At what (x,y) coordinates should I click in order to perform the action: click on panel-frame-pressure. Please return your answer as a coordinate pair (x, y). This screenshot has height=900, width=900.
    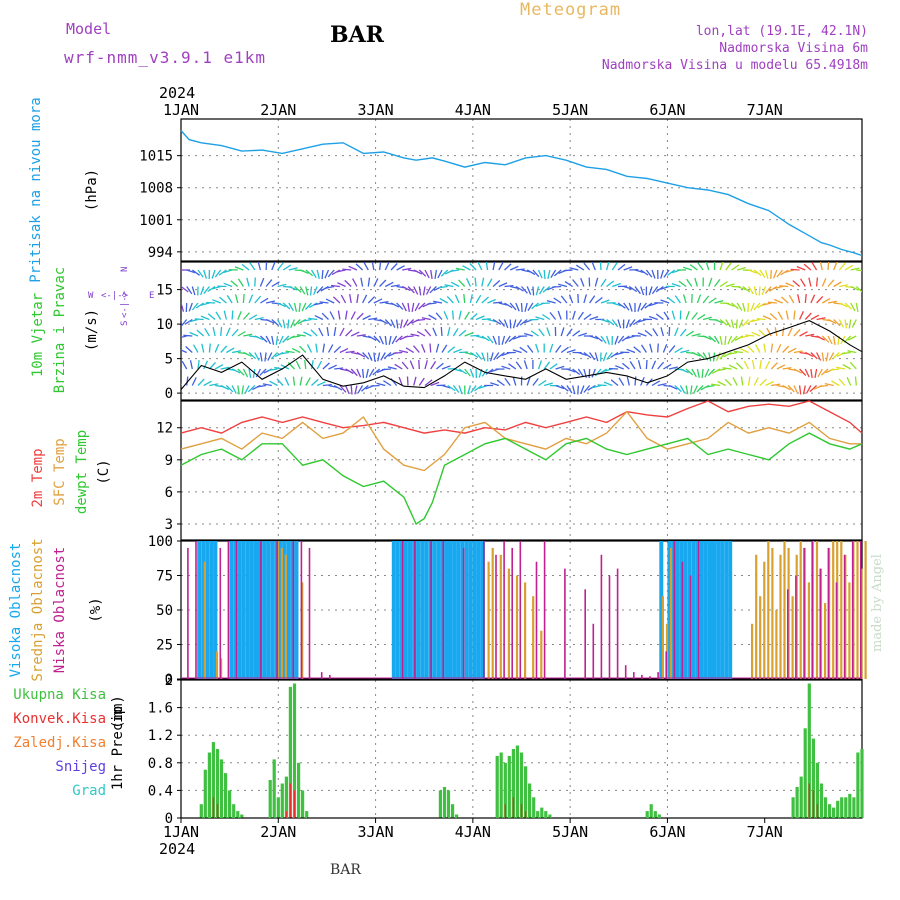
    Looking at the image, I should click on (521, 190).